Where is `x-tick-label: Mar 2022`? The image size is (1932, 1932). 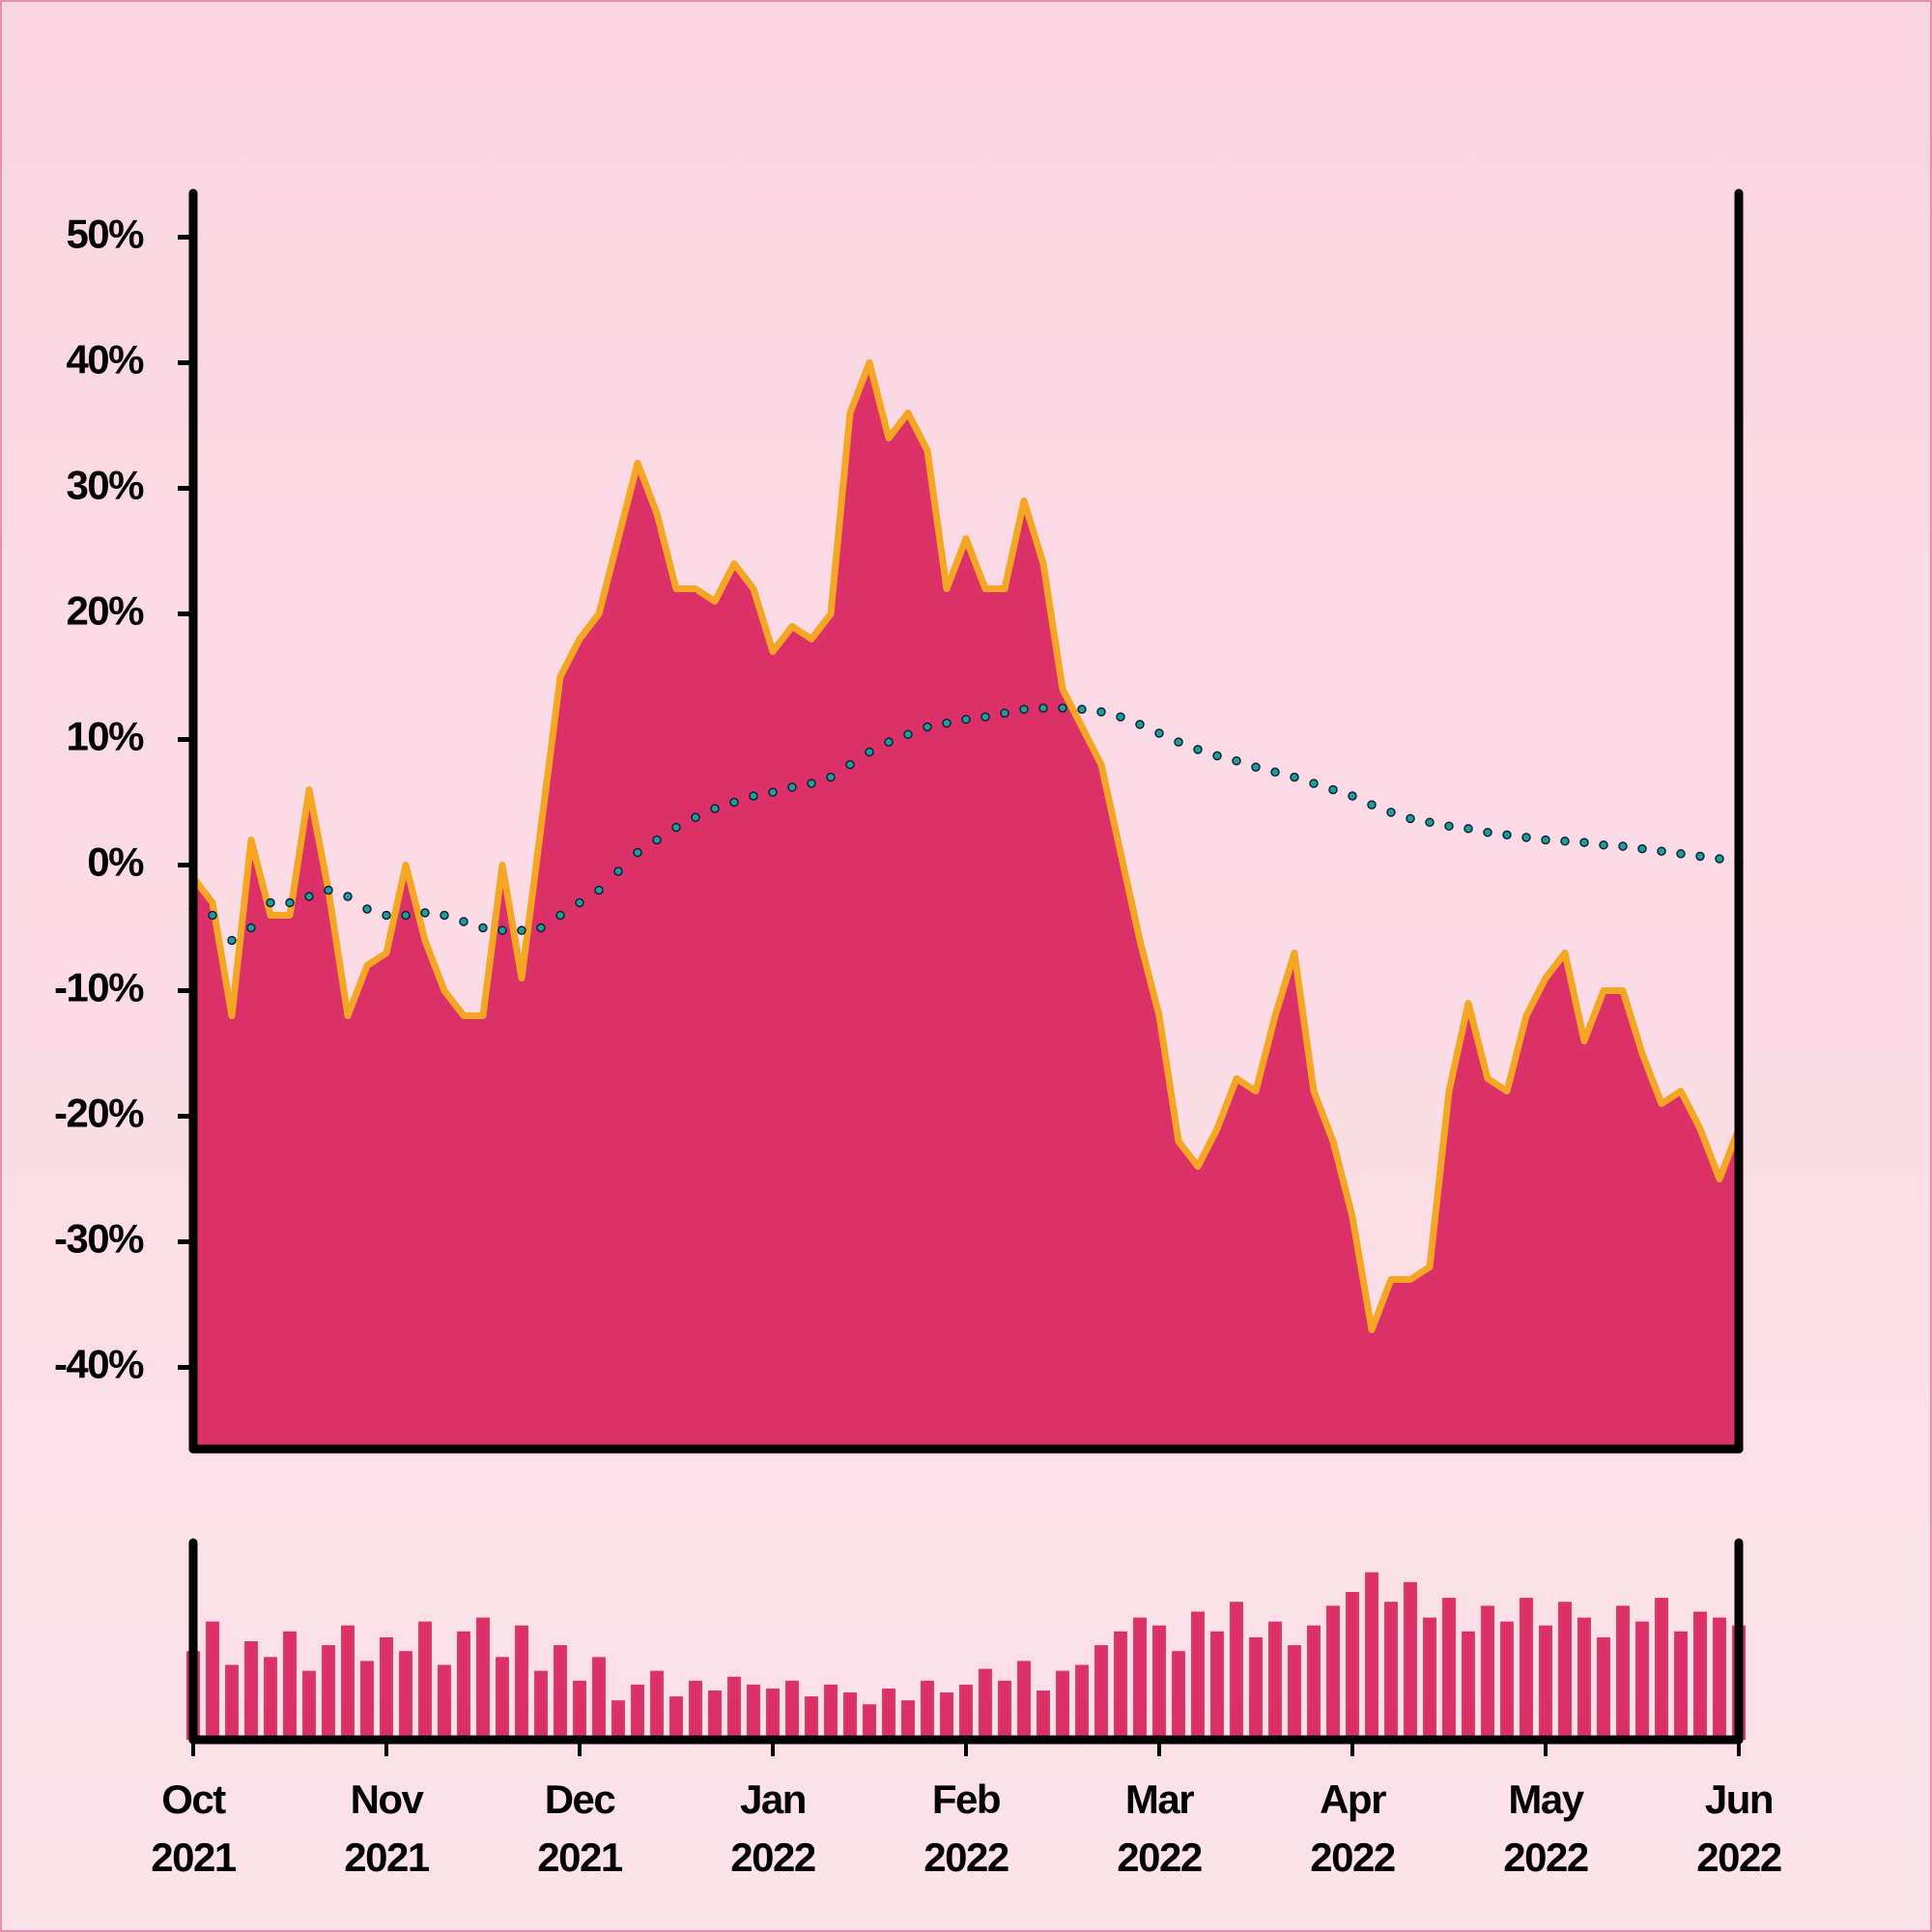 x-tick-label: Mar 2022 is located at coordinates (1159, 1828).